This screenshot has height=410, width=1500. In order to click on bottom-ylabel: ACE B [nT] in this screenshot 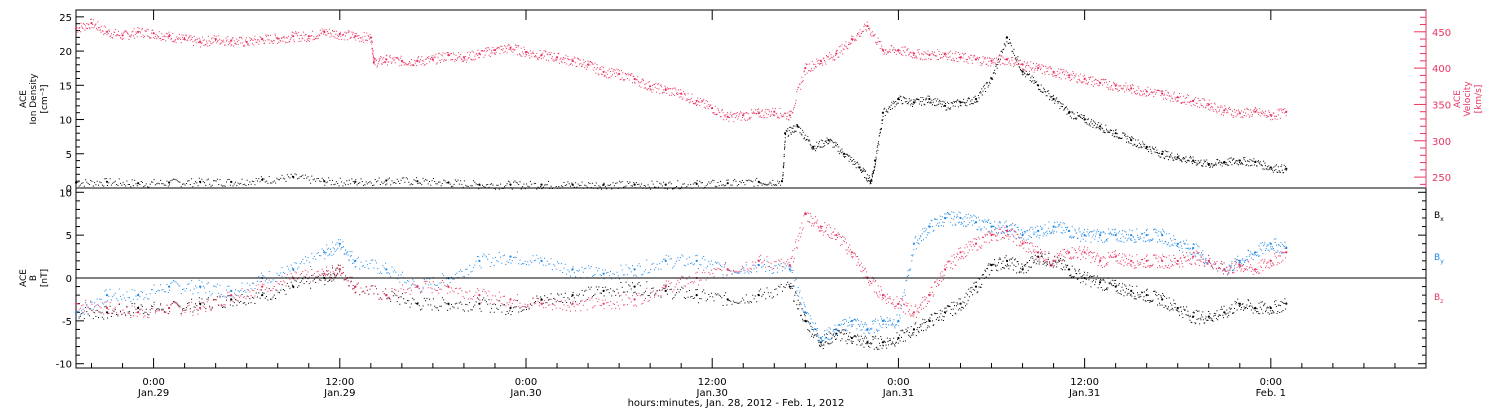, I will do `click(34, 278)`.